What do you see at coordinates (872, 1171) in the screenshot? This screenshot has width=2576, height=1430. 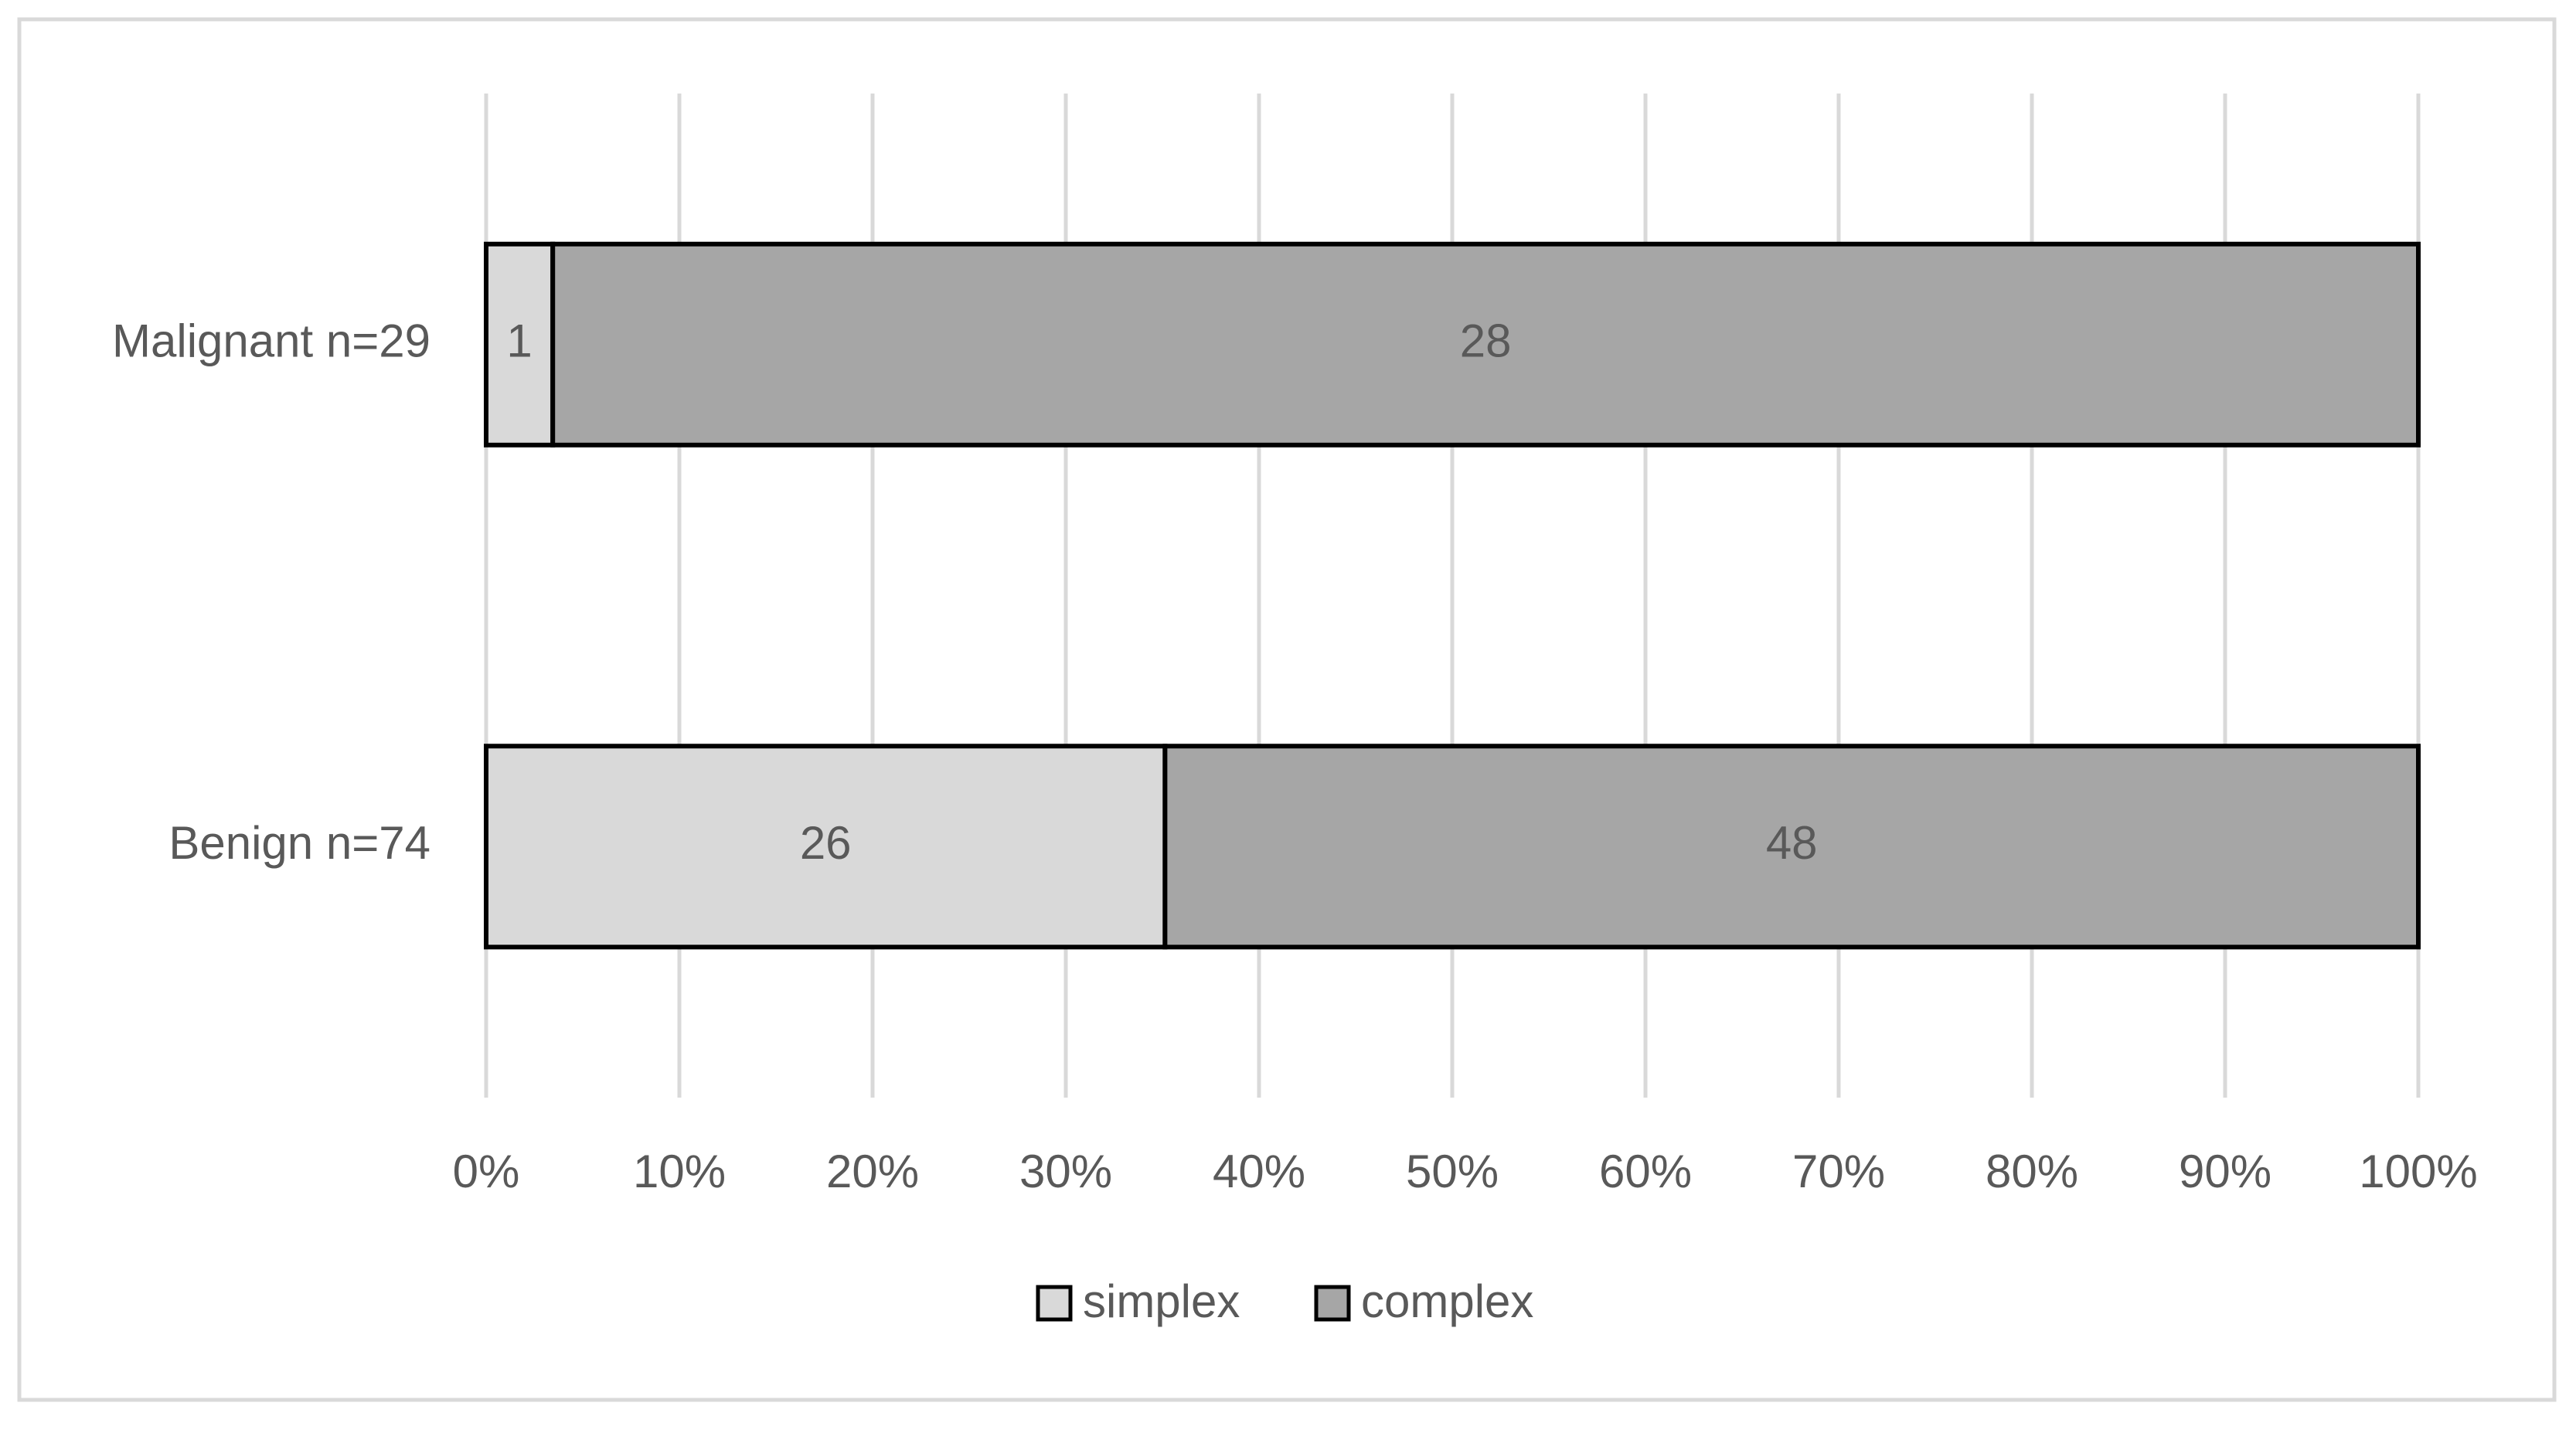 I see `x-tick-label: 20%` at bounding box center [872, 1171].